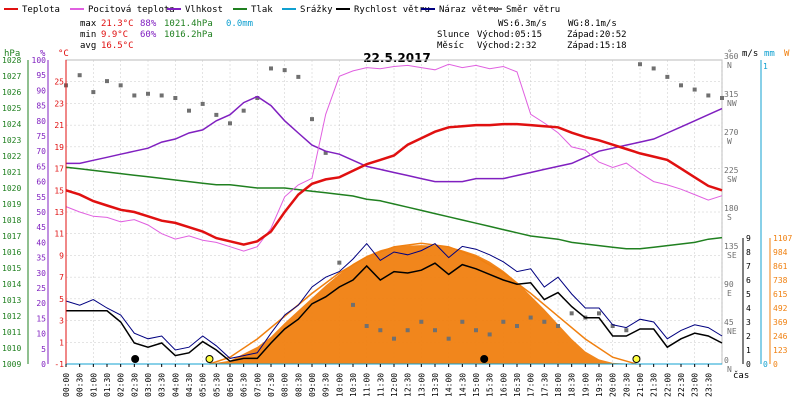 This screenshot has width=800, height=400. What do you see at coordinates (59, 212) in the screenshot?
I see `tick-temperature: 13` at bounding box center [59, 212].